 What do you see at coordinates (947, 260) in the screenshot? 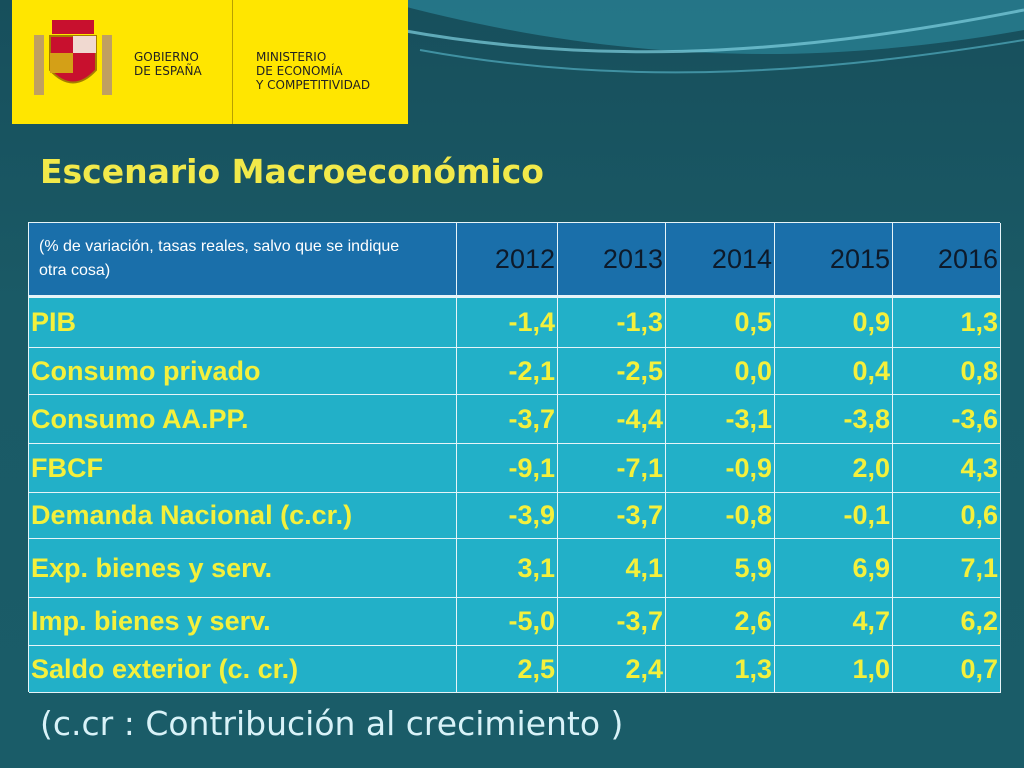
I see `column-header: 2016` at bounding box center [947, 260].